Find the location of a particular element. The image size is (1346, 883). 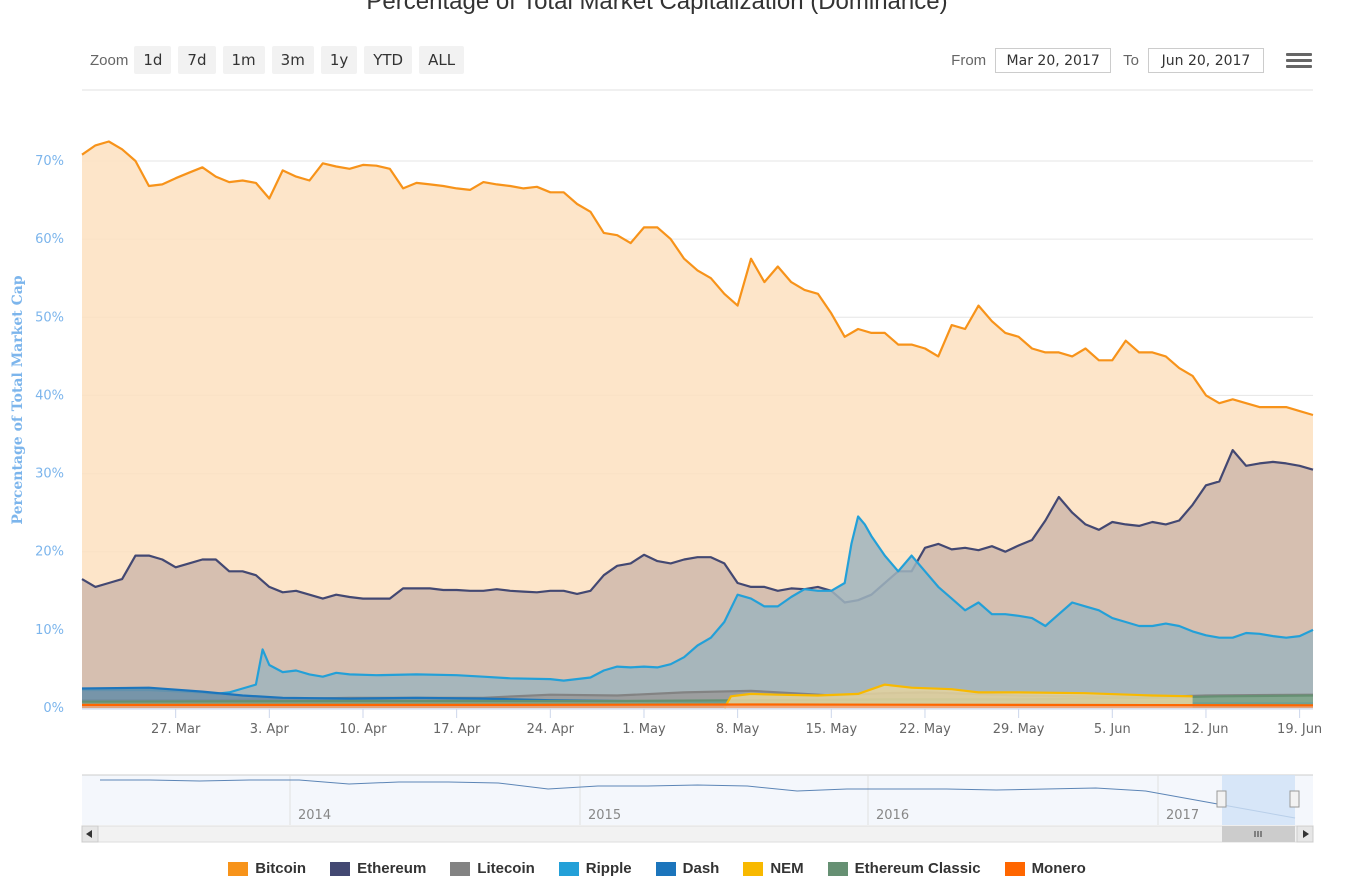

scroll-right-arrow-icon is located at coordinates (1306, 834).